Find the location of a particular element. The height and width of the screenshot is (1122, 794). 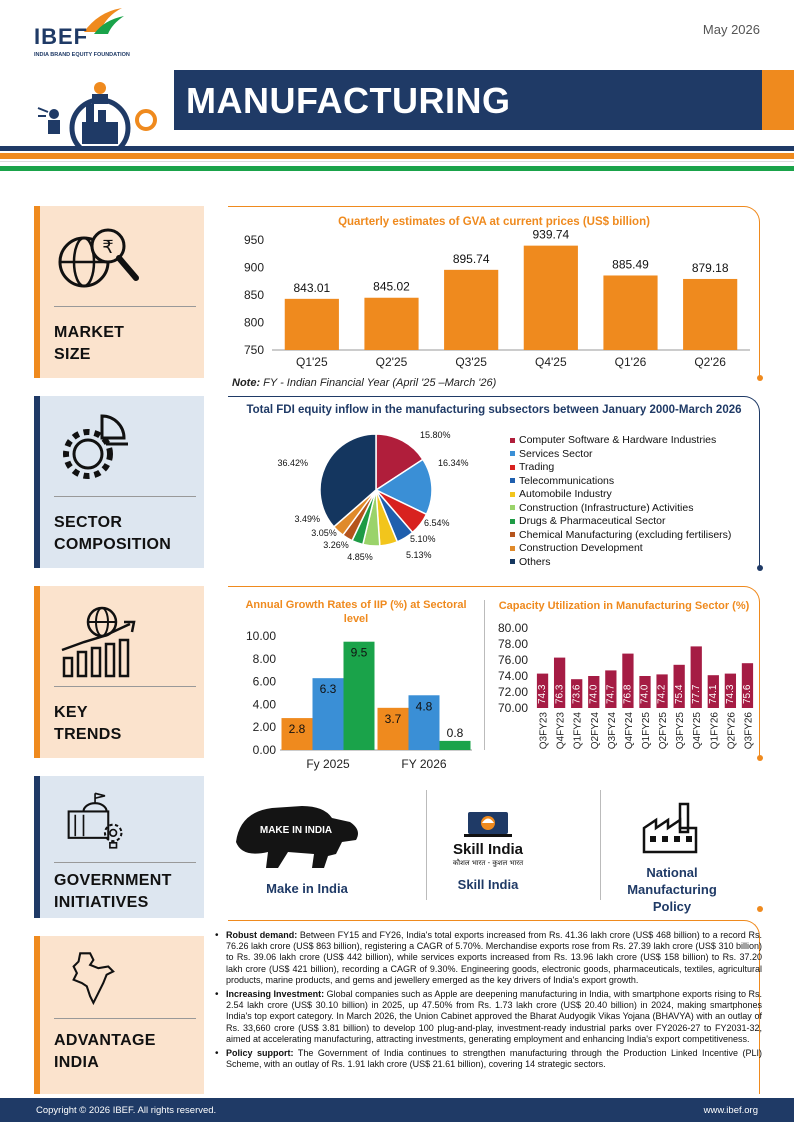

website-link: www.ibef.org is located at coordinates (730, 1110).